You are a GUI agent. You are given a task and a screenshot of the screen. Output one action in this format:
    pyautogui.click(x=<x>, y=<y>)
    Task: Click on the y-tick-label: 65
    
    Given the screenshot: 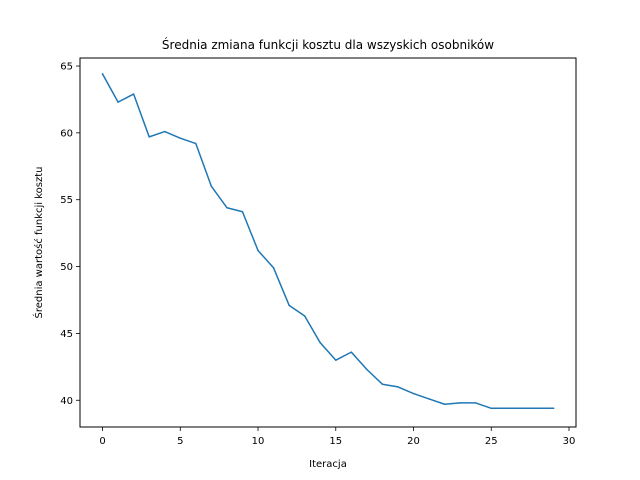 What is the action you would take?
    pyautogui.click(x=66, y=67)
    